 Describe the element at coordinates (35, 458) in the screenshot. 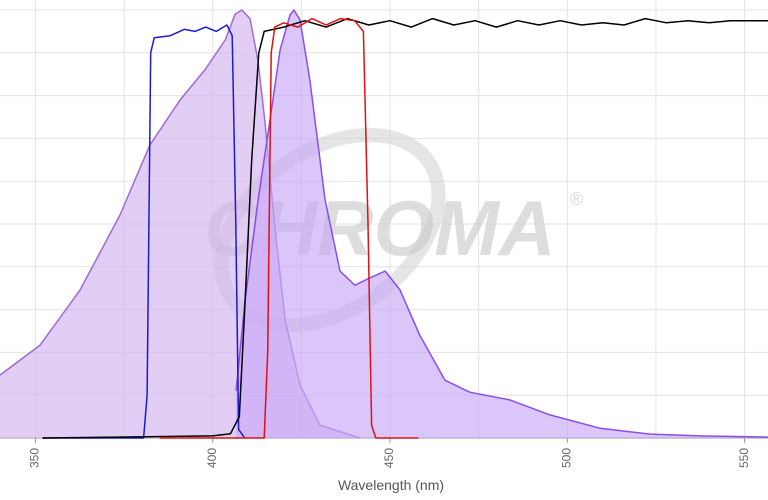

I see `x-tick-label: 350` at that location.